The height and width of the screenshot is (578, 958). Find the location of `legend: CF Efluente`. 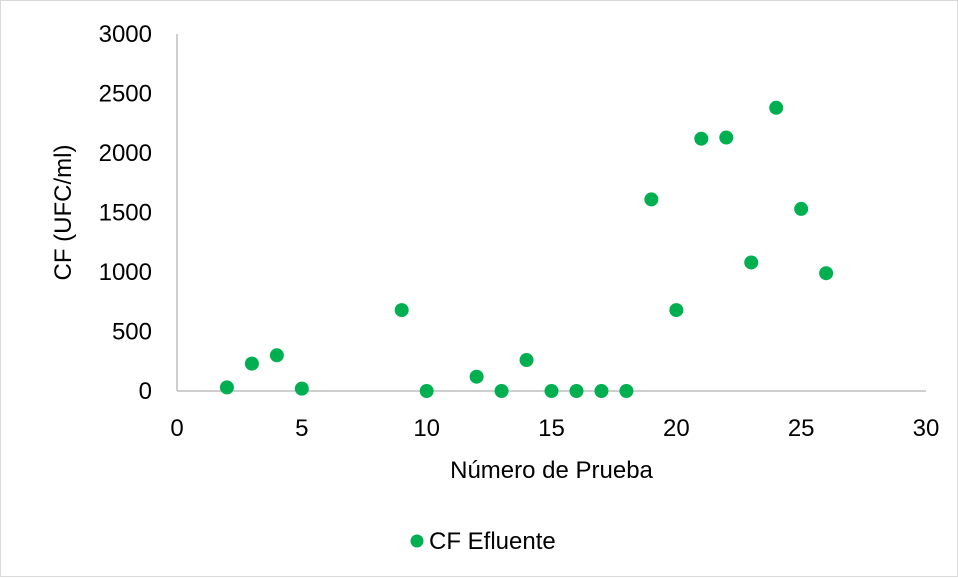

legend: CF Efluente is located at coordinates (483, 541).